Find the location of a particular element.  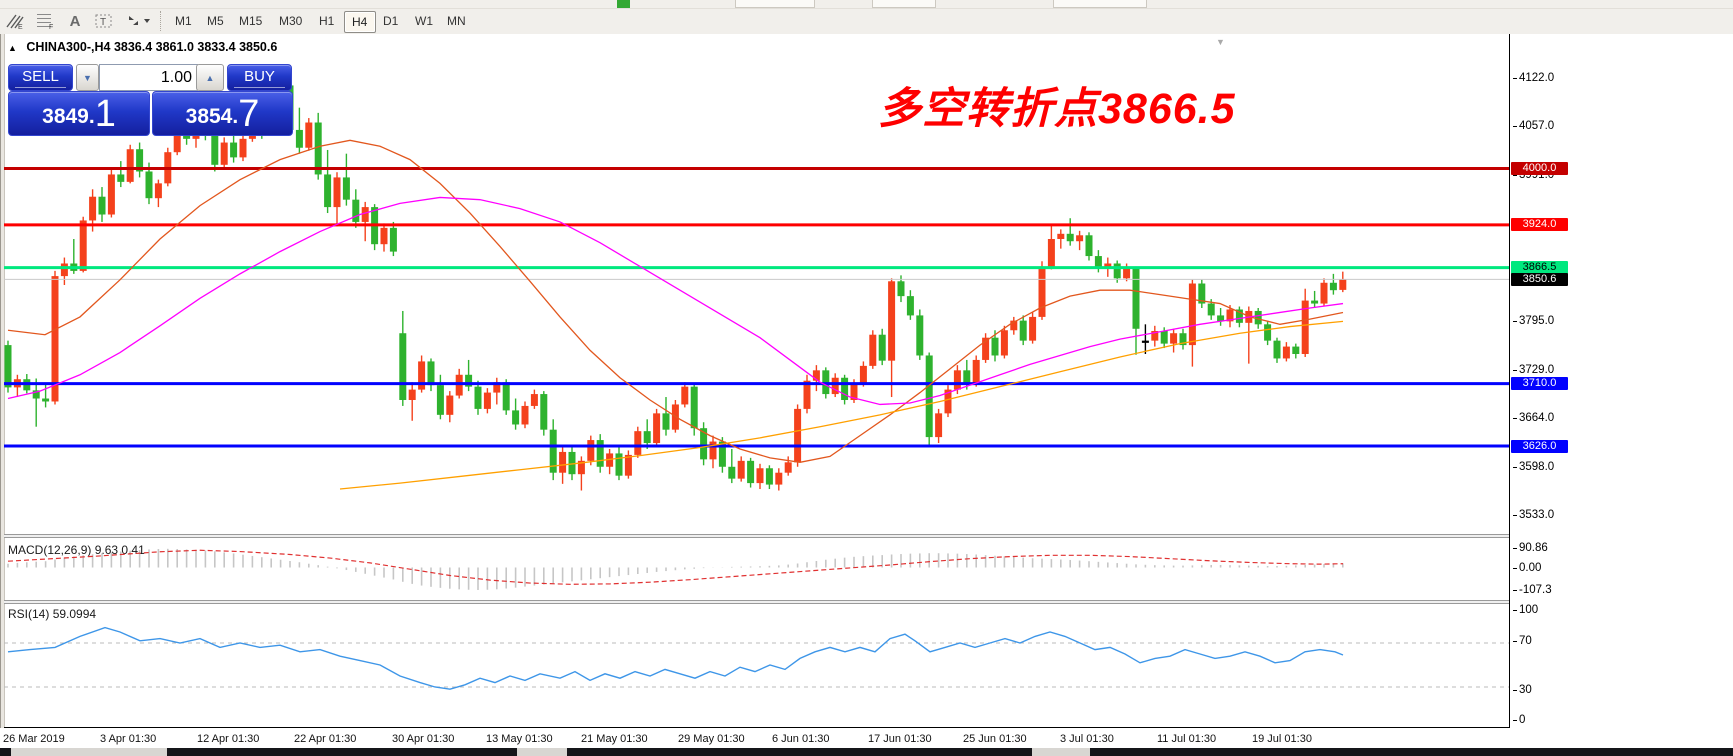

macd-value-1: 9.63 is located at coordinates (106, 550).